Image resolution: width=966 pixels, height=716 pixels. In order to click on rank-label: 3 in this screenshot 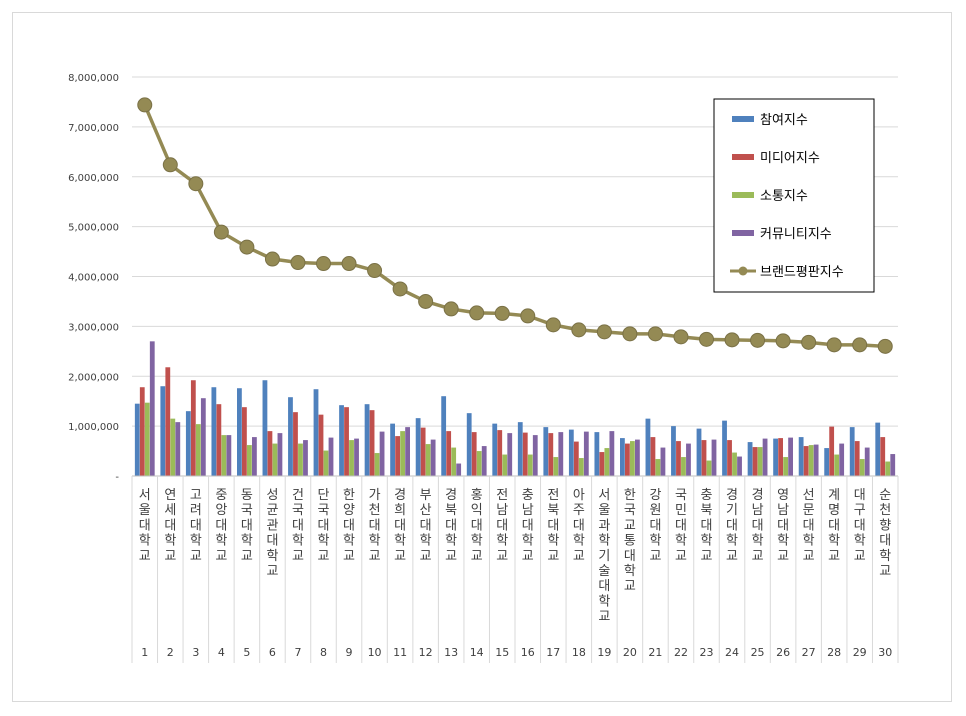, I will do `click(195, 652)`.